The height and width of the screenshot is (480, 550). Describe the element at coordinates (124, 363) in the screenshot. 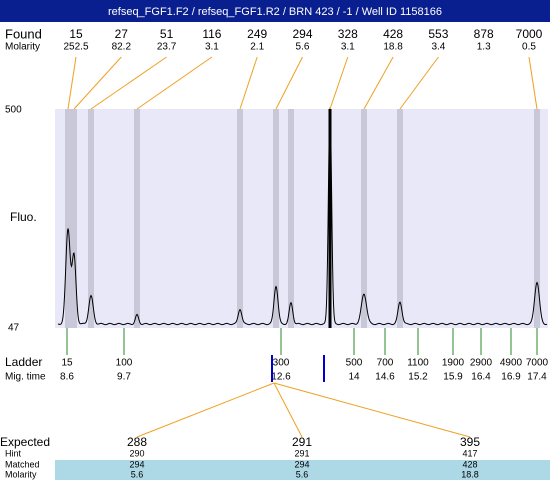

I see `ladder-size: 100` at that location.